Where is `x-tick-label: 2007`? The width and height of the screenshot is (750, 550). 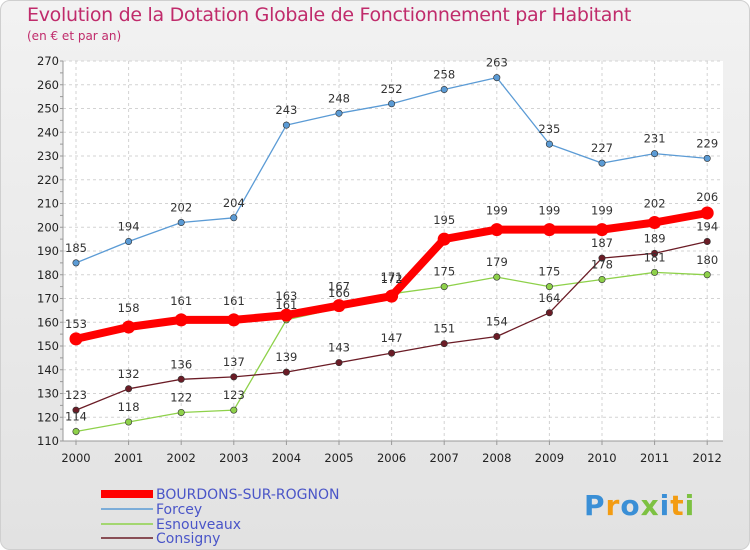 x-tick-label: 2007 is located at coordinates (444, 458).